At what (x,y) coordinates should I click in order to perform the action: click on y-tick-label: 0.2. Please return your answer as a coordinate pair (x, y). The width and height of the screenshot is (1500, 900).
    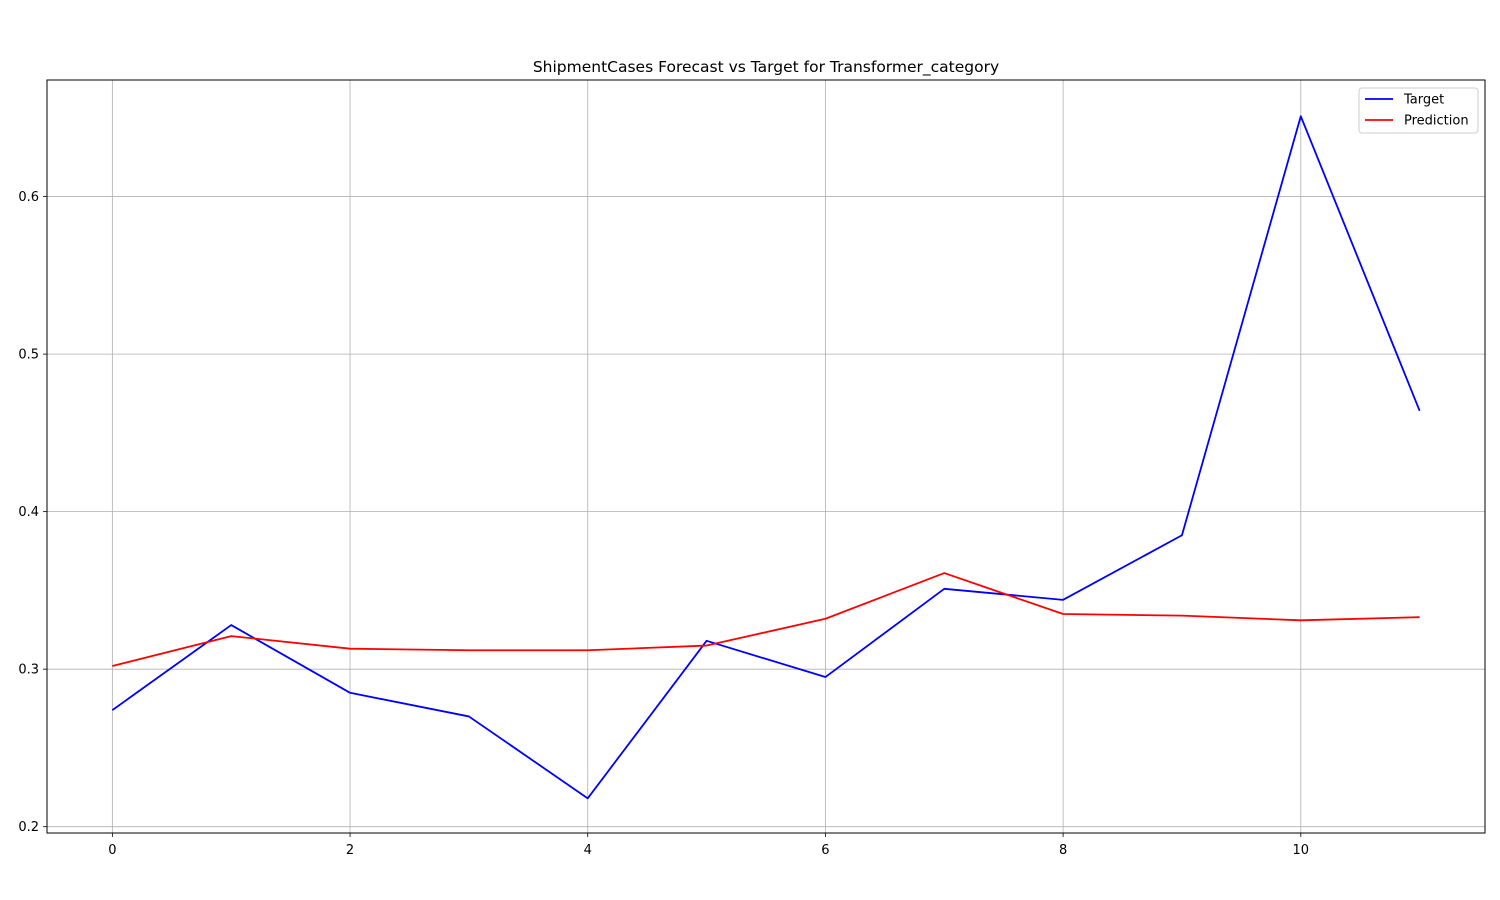
    Looking at the image, I should click on (28, 827).